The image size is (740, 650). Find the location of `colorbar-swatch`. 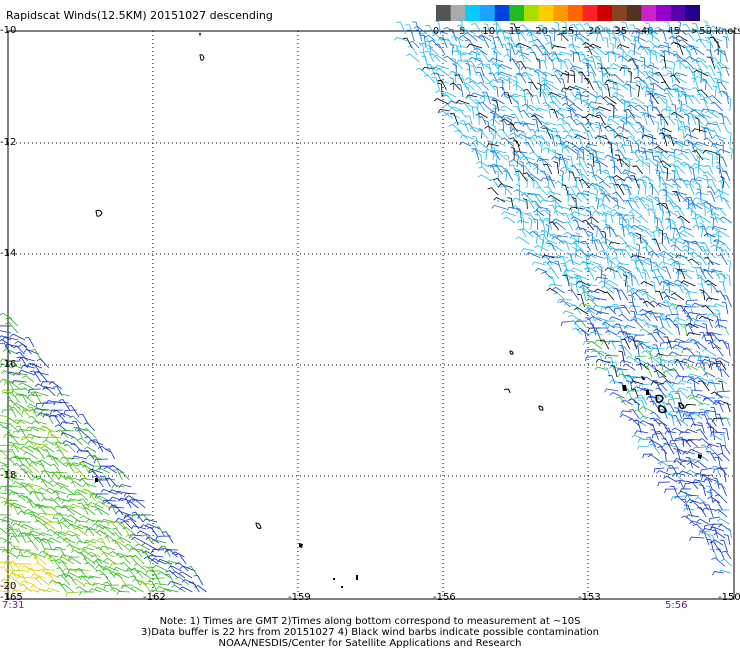

colorbar-swatch is located at coordinates (634, 13).